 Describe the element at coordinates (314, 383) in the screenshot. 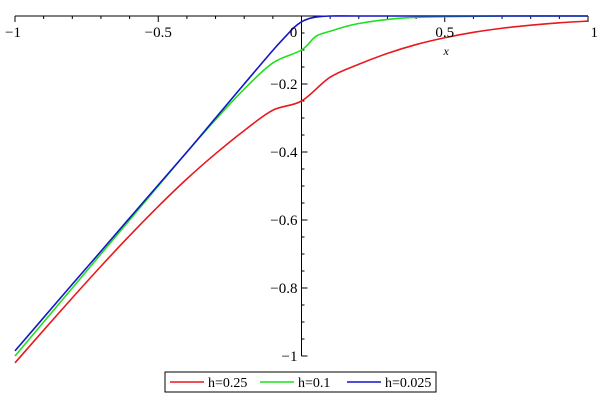

I see `legend-label: h=0.1` at that location.